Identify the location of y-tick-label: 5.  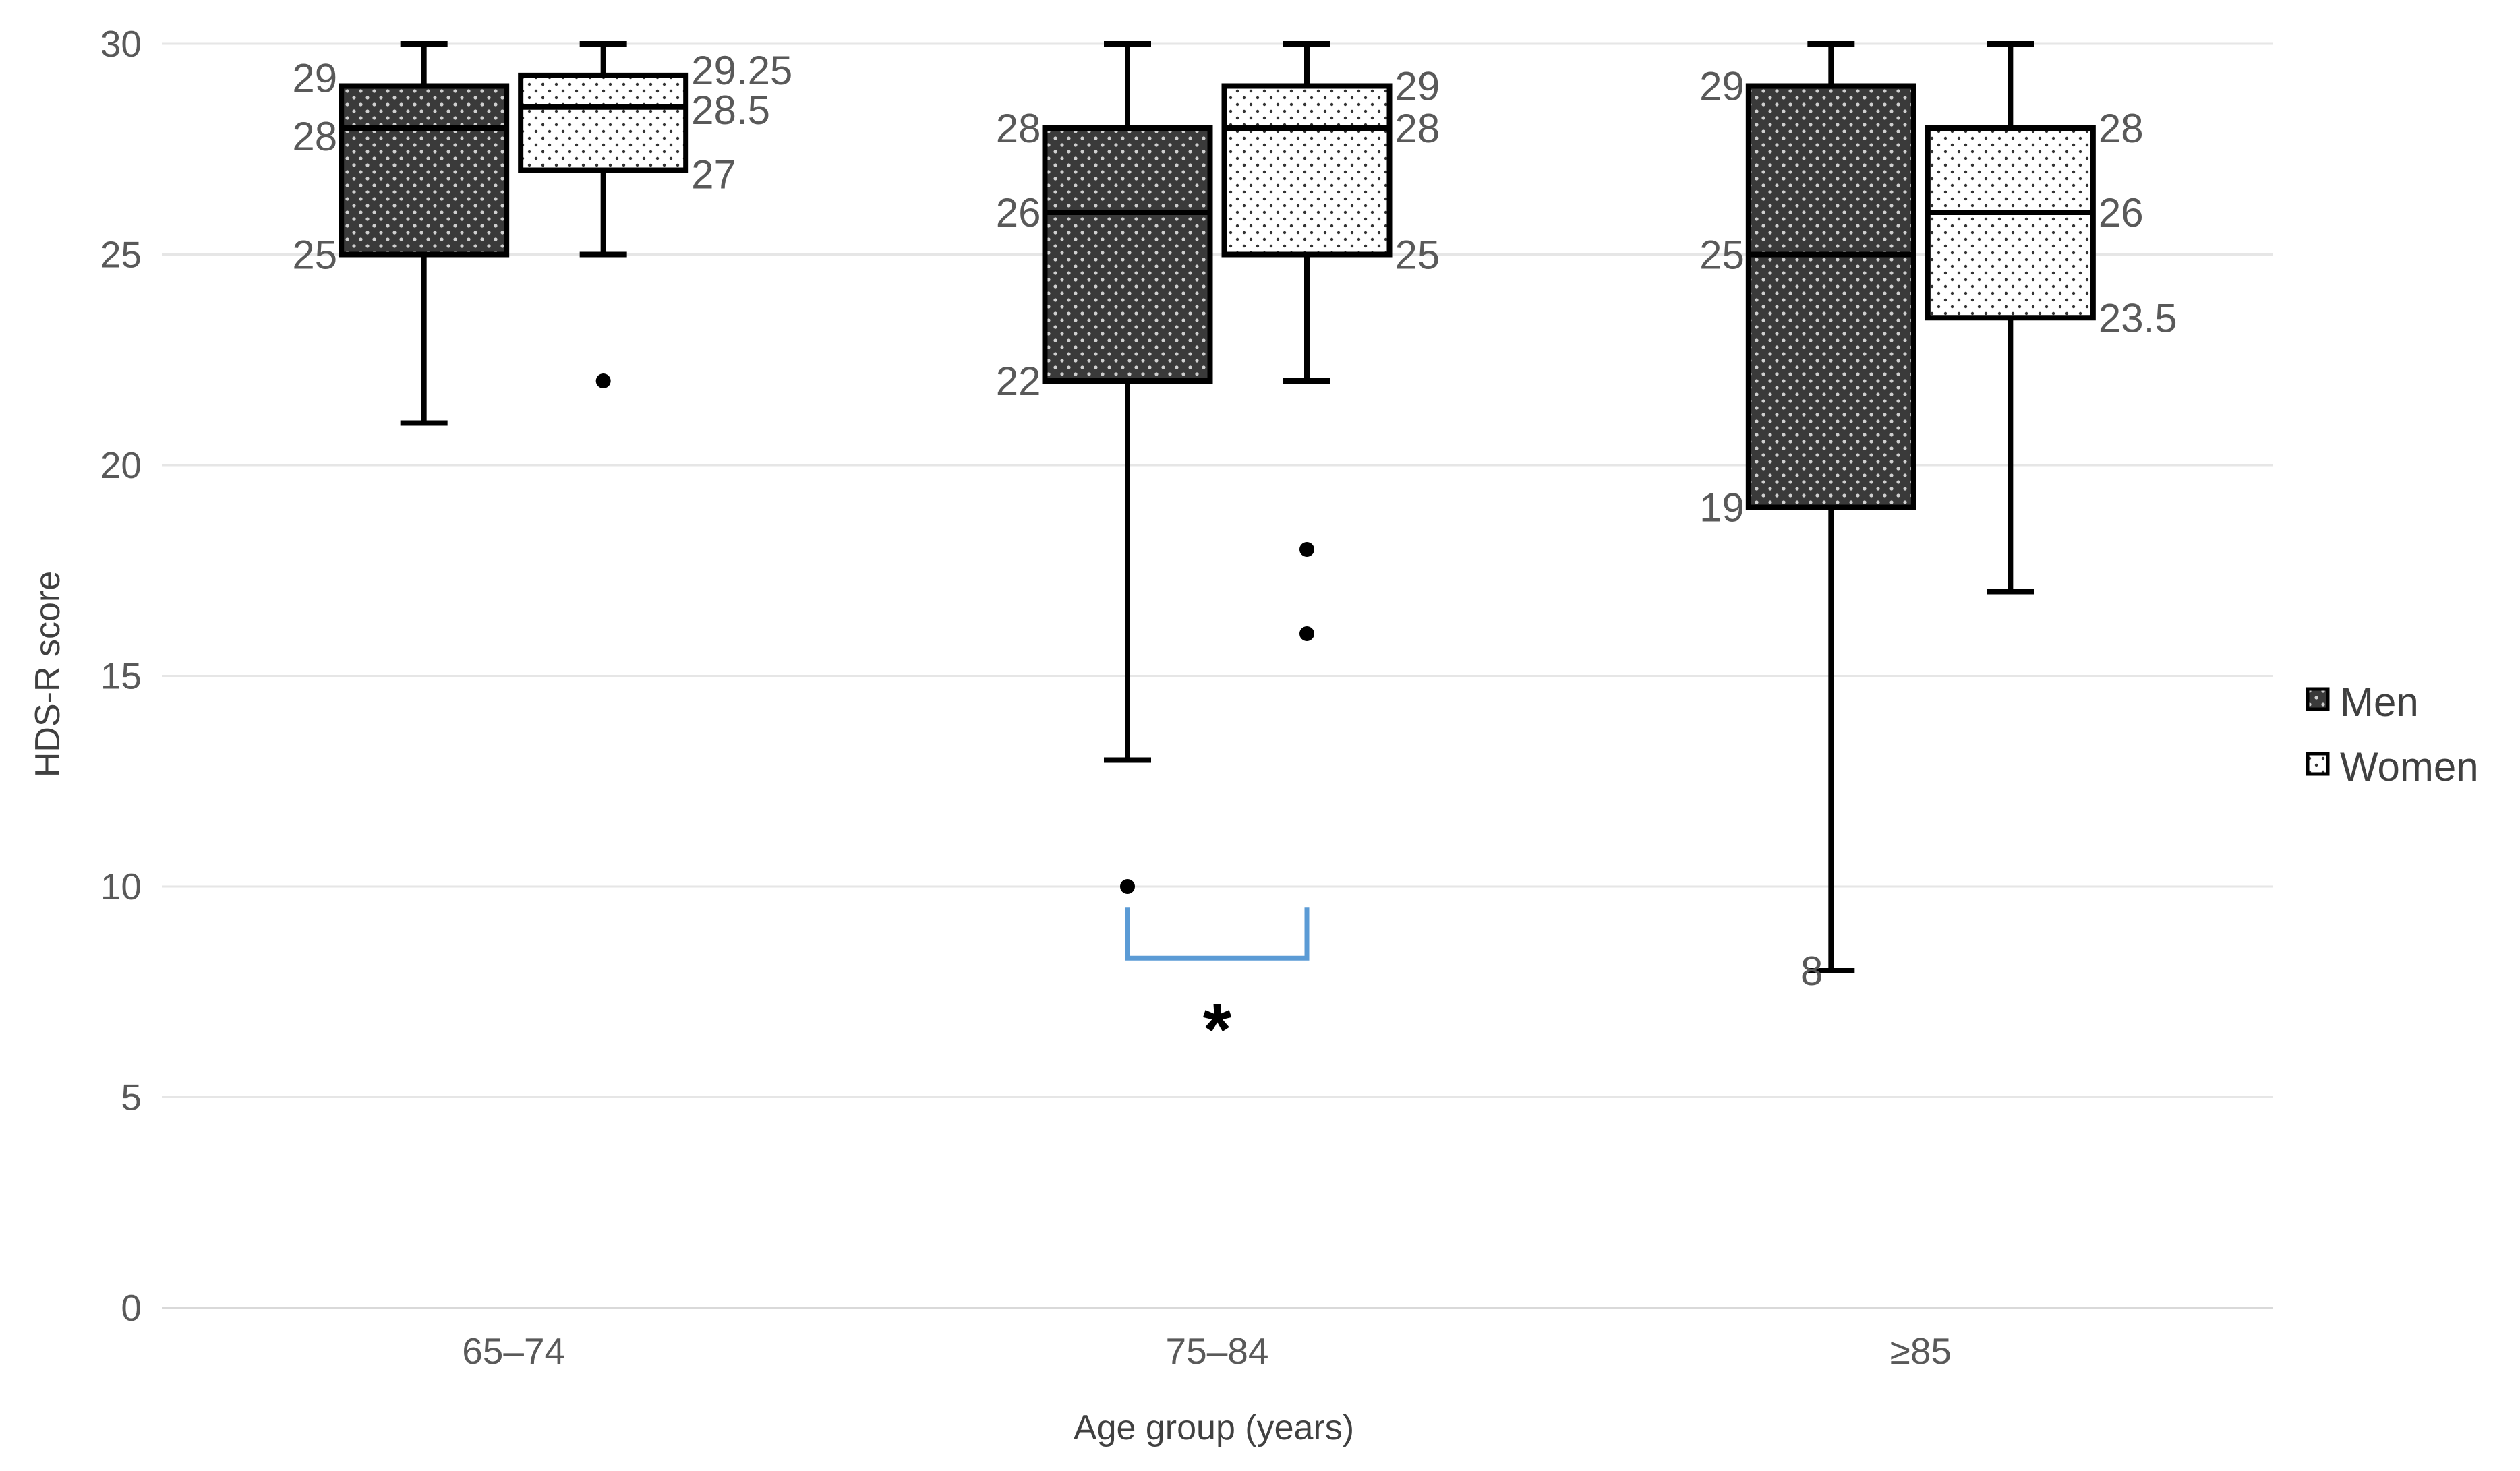
(131, 1097).